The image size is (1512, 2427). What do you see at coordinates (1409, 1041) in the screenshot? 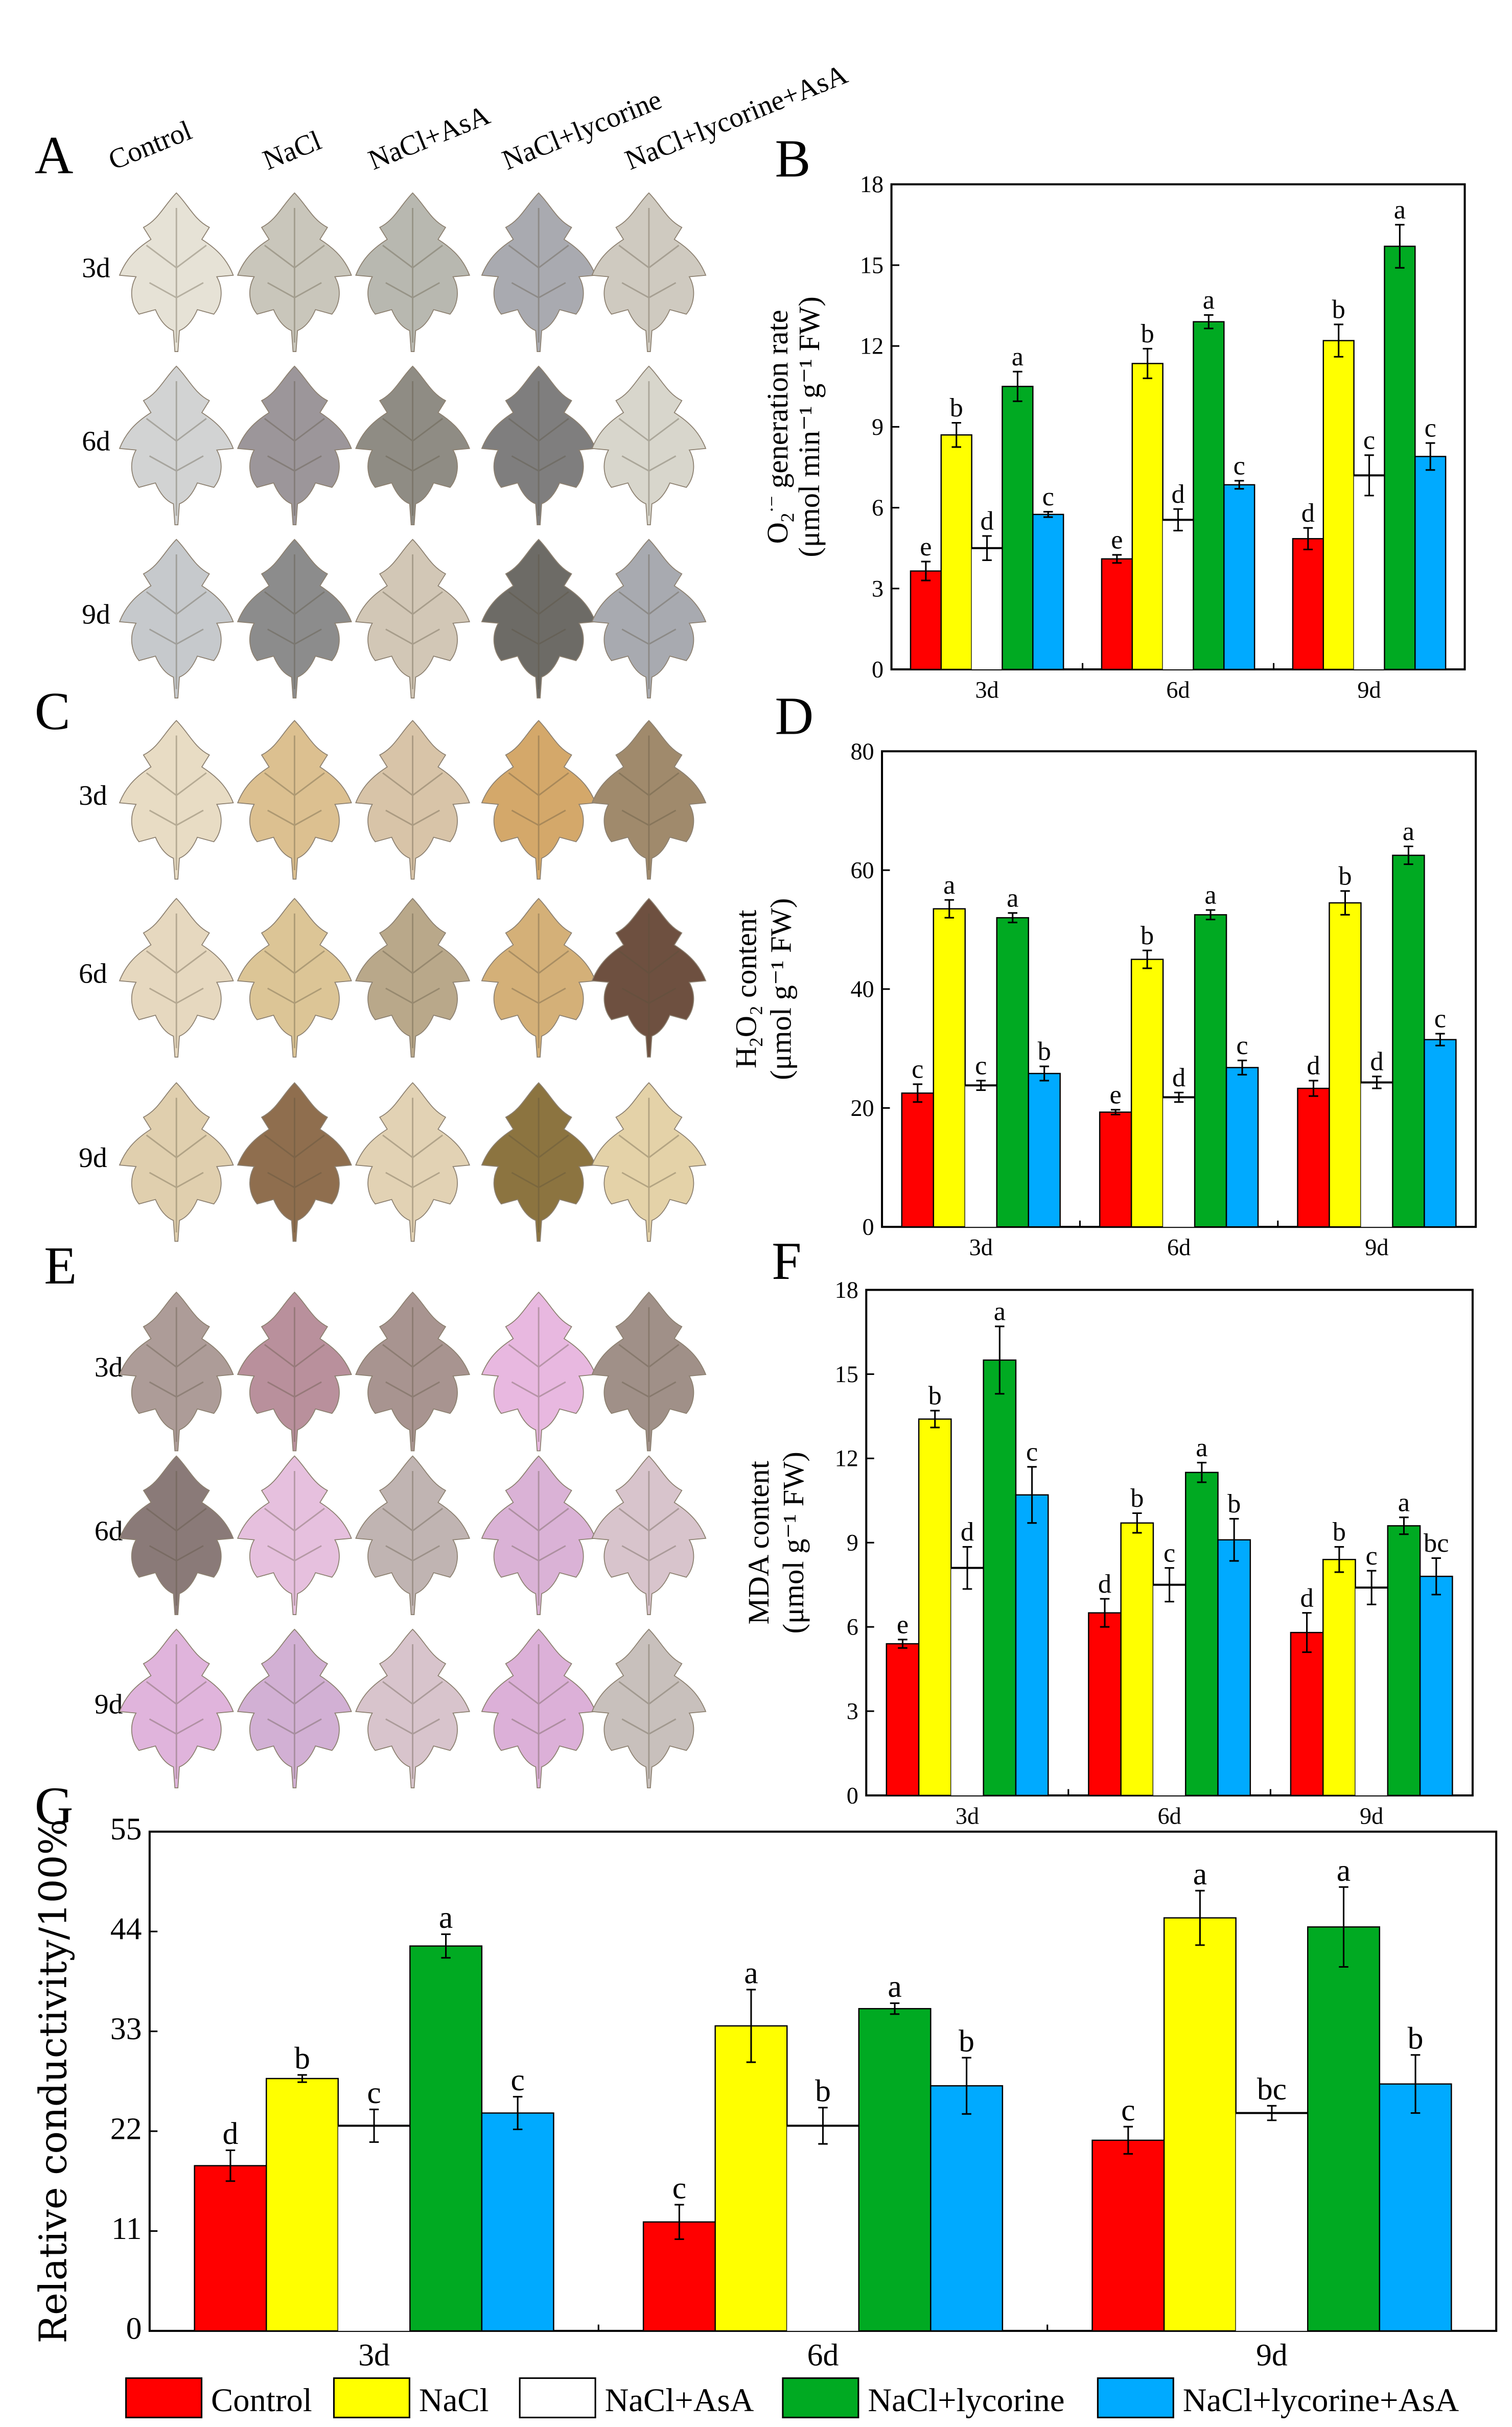
I see `bar-nacl-lycorine-9d` at bounding box center [1409, 1041].